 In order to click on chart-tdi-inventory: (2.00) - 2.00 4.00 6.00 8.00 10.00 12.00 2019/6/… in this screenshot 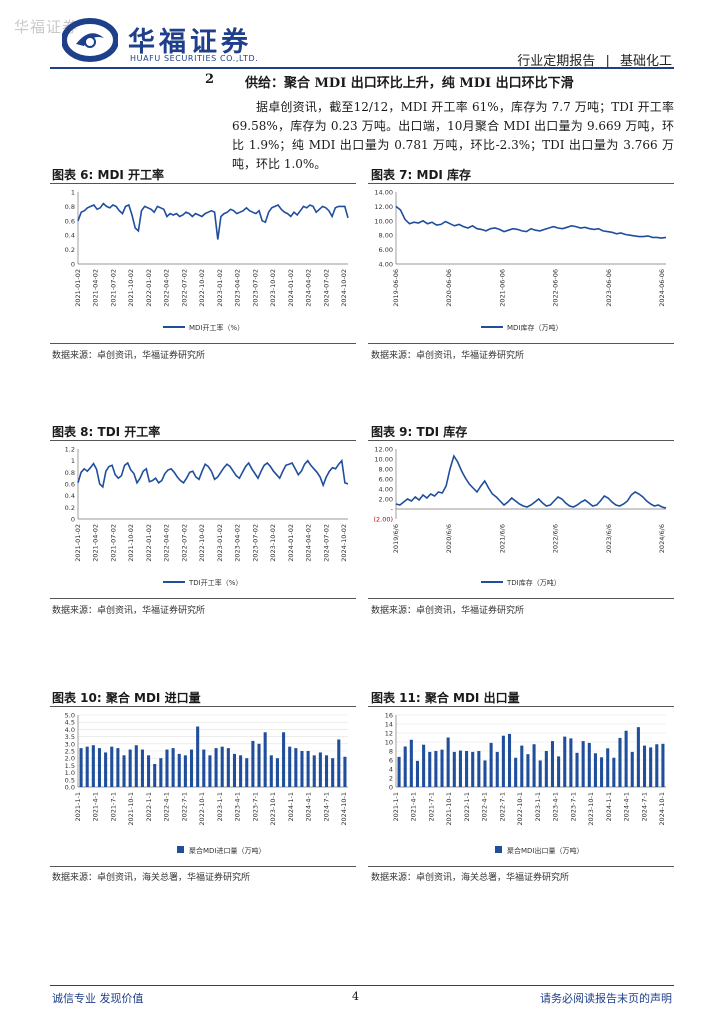, I will do `click(520, 516)`.